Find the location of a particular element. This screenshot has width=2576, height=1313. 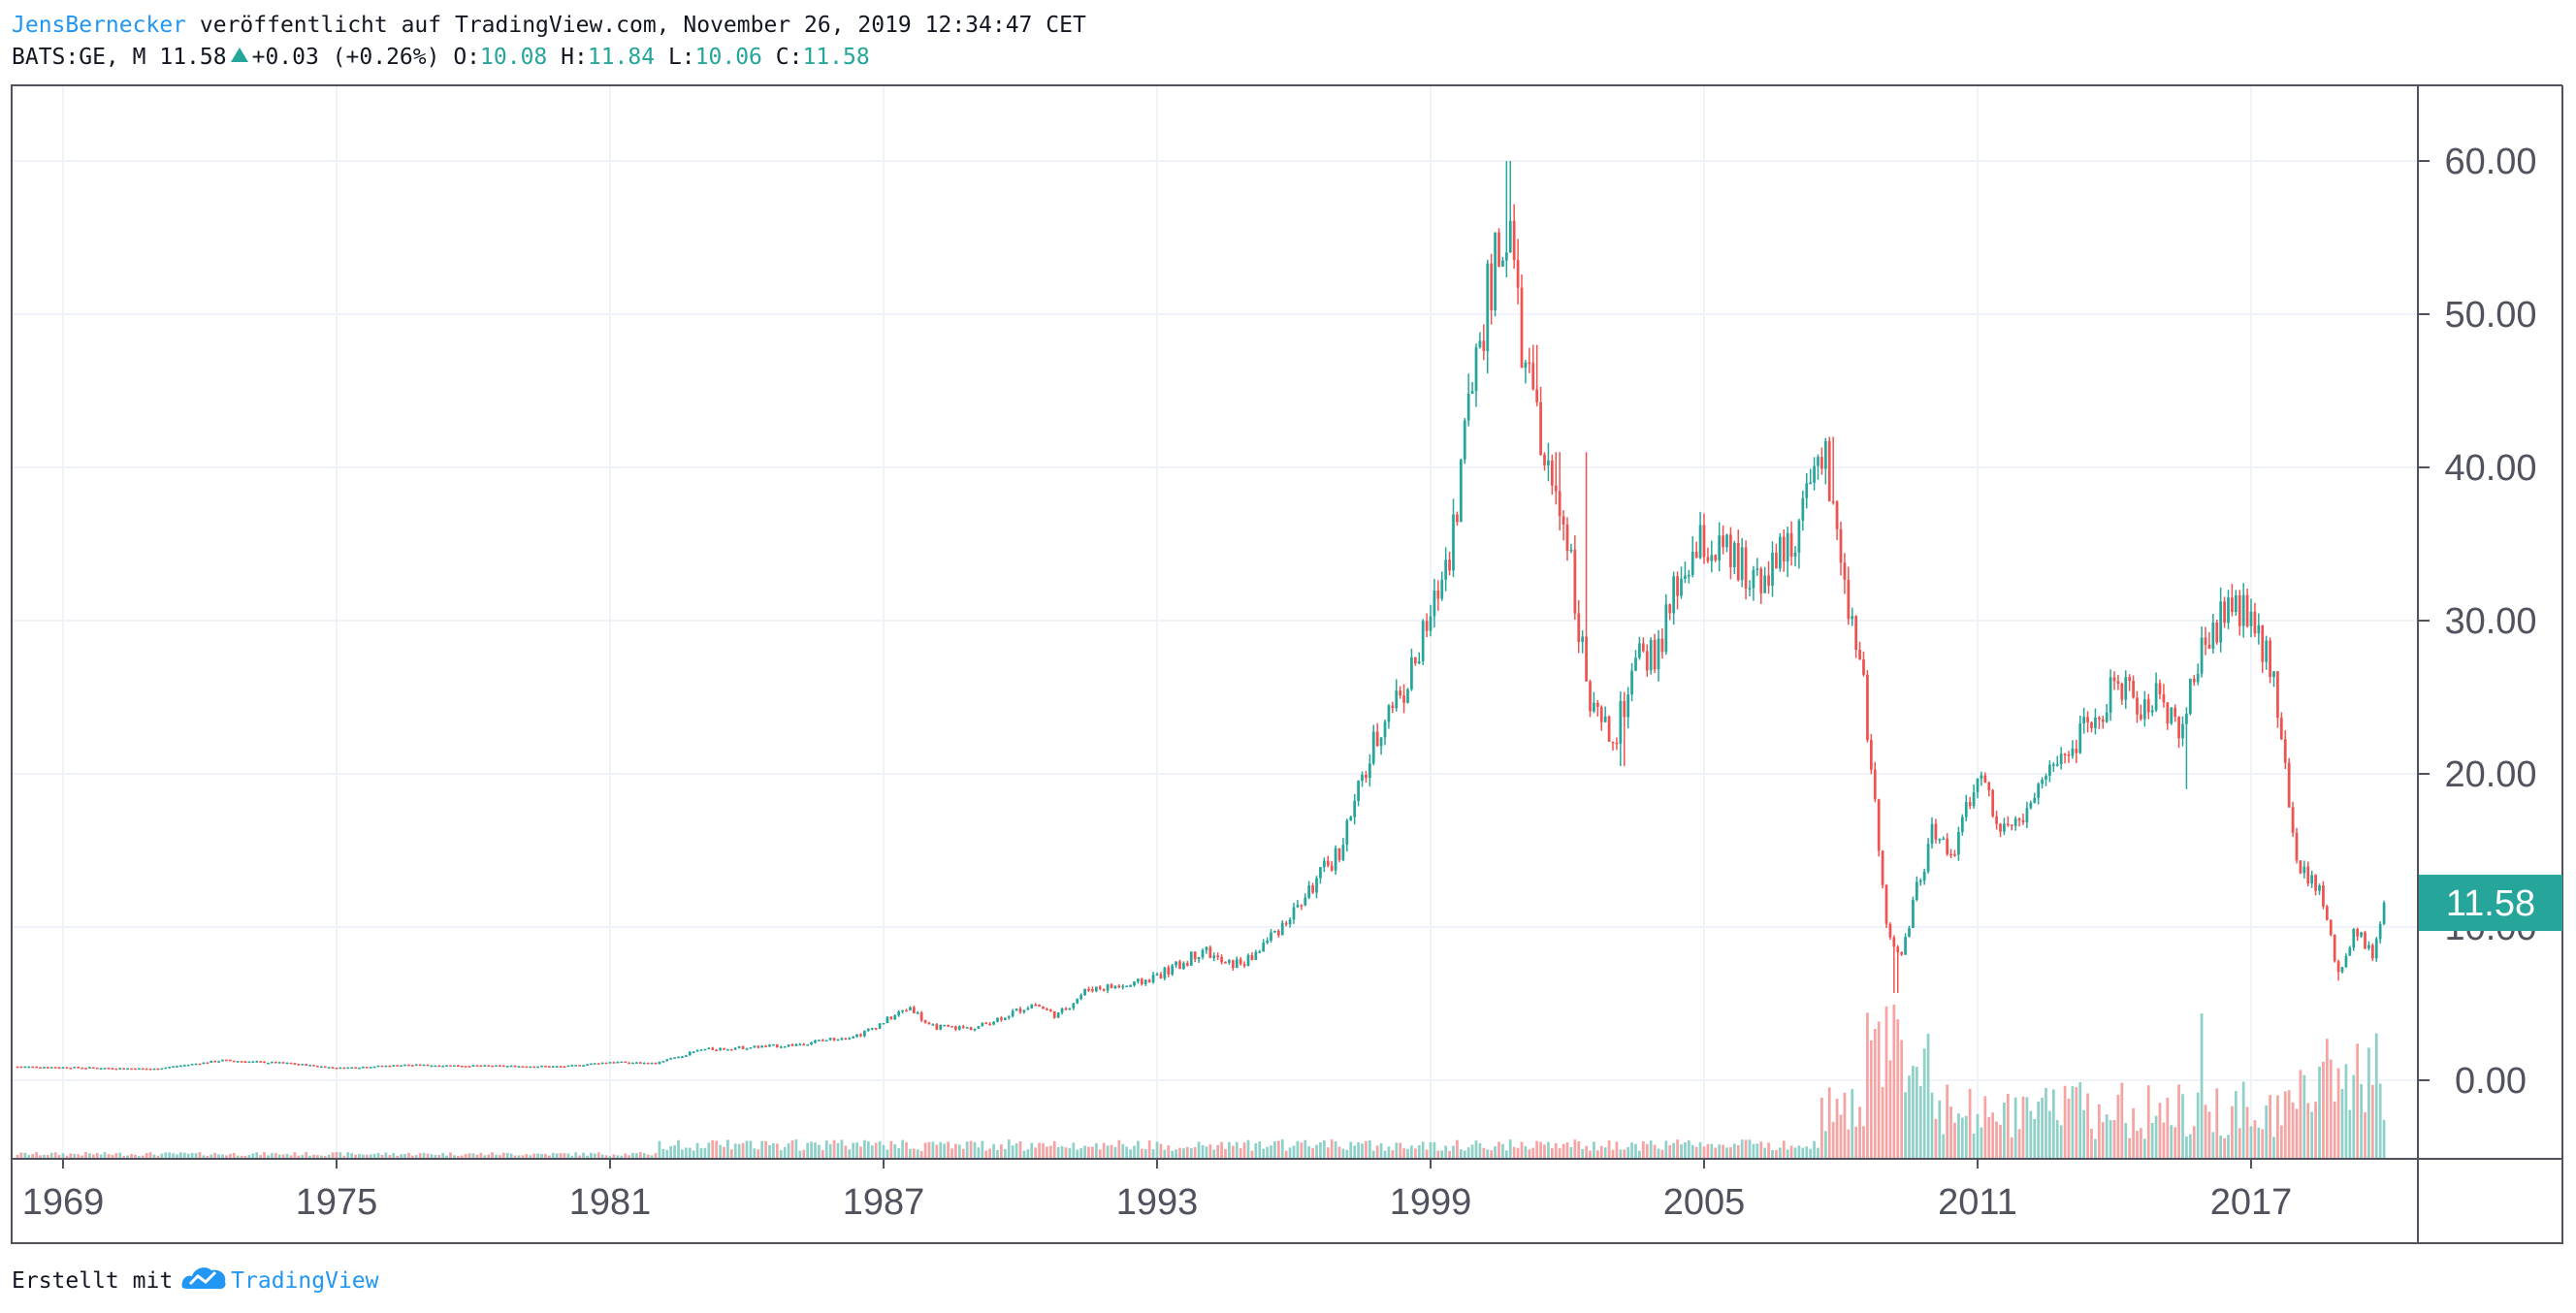

last-price-axis-label: 11.58 is located at coordinates (2490, 903).